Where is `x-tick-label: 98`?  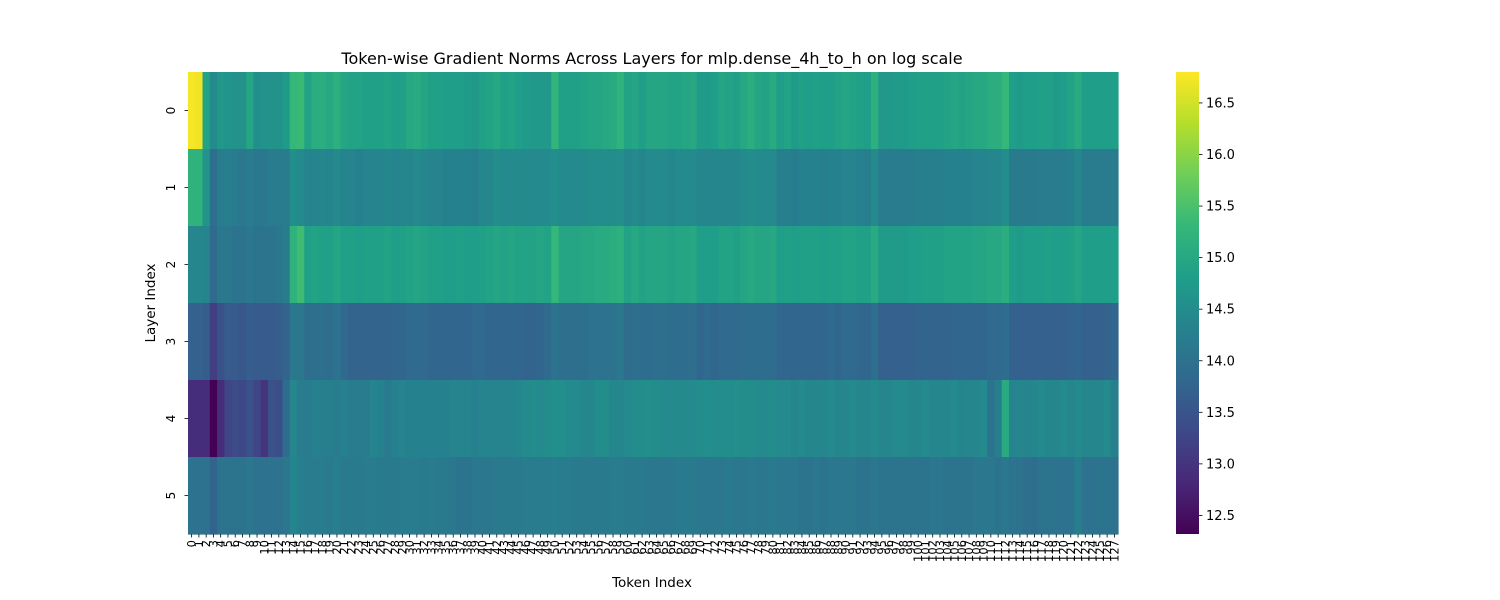
x-tick-label: 98 is located at coordinates (904, 547).